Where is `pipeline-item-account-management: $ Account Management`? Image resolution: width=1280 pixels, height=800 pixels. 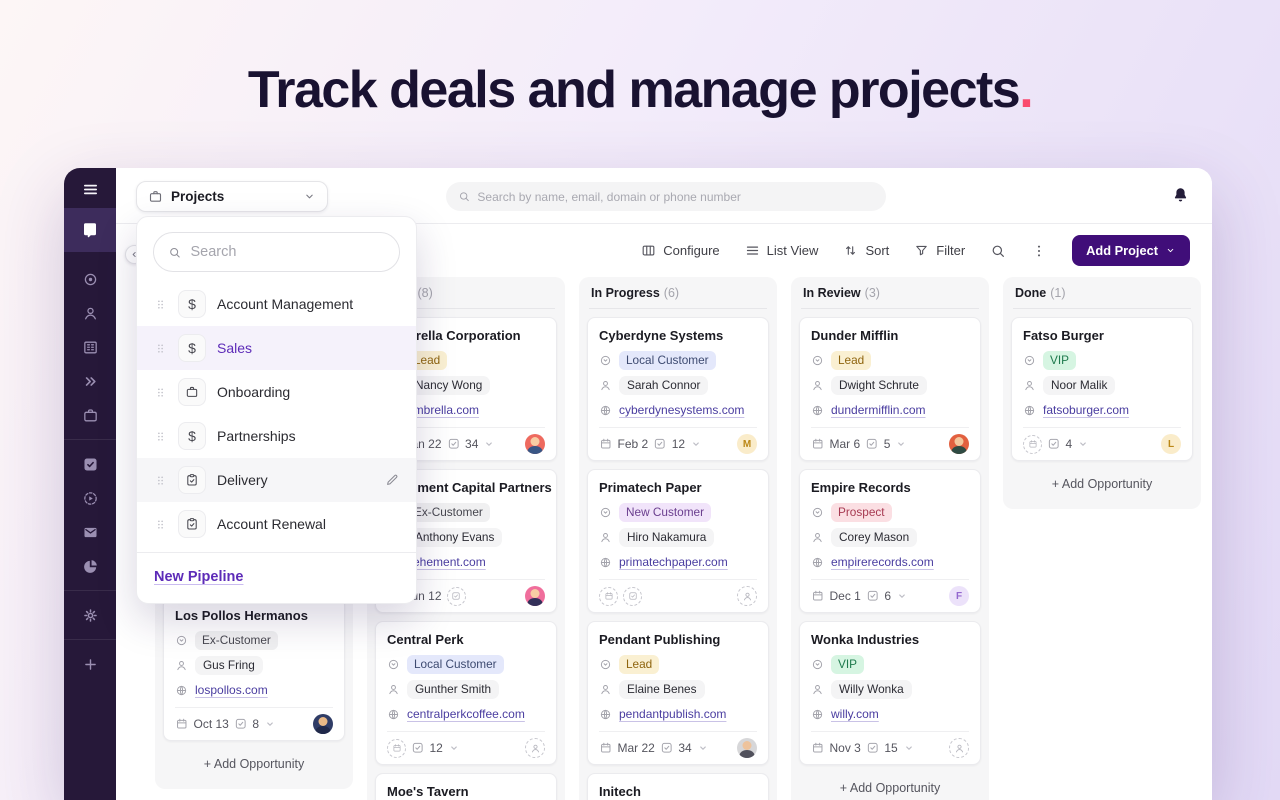
pipeline-item-account-management: $ Account Management is located at coordinates (276, 304).